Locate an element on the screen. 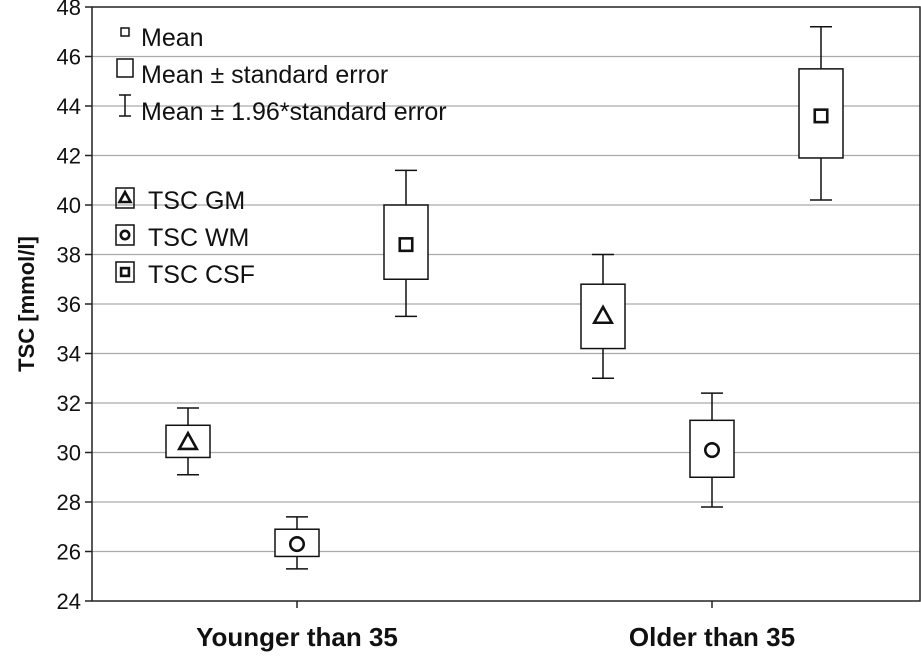 Image resolution: width=921 pixels, height=660 pixels. legend-series-label: TSC WM is located at coordinates (198, 238).